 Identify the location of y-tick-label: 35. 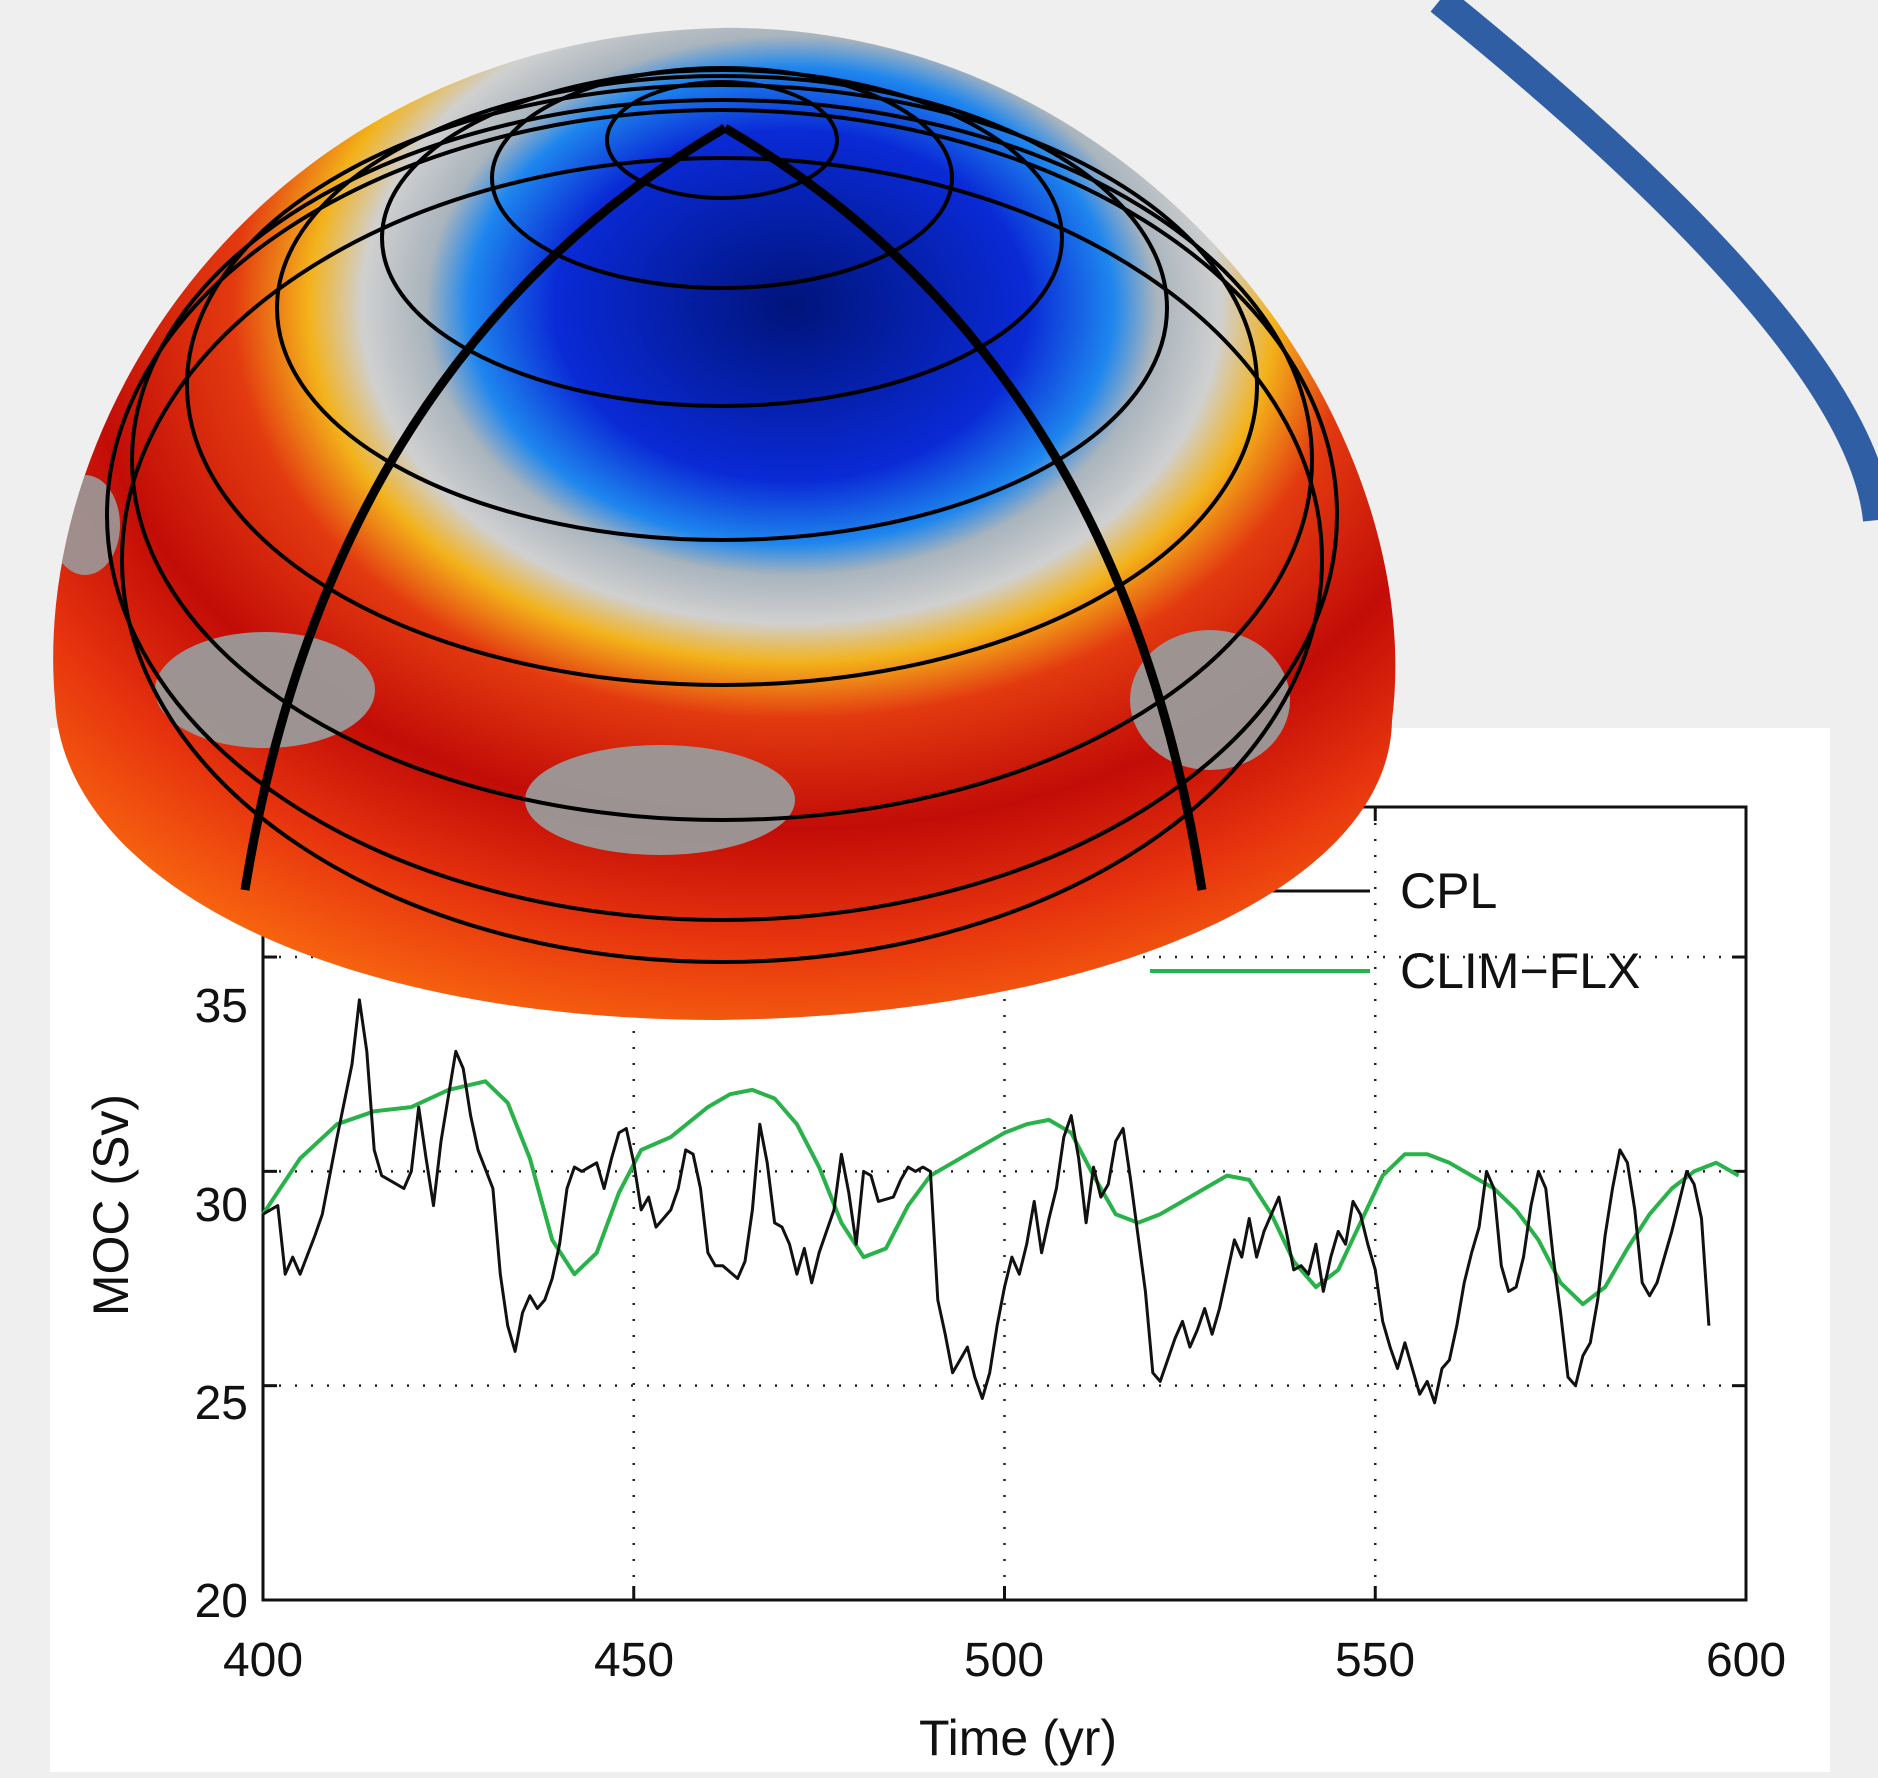
(221, 1006).